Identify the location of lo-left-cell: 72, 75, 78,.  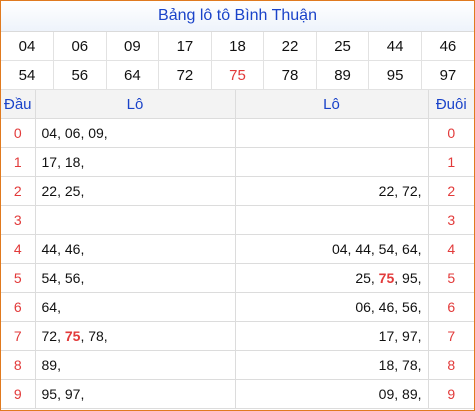
(135, 336).